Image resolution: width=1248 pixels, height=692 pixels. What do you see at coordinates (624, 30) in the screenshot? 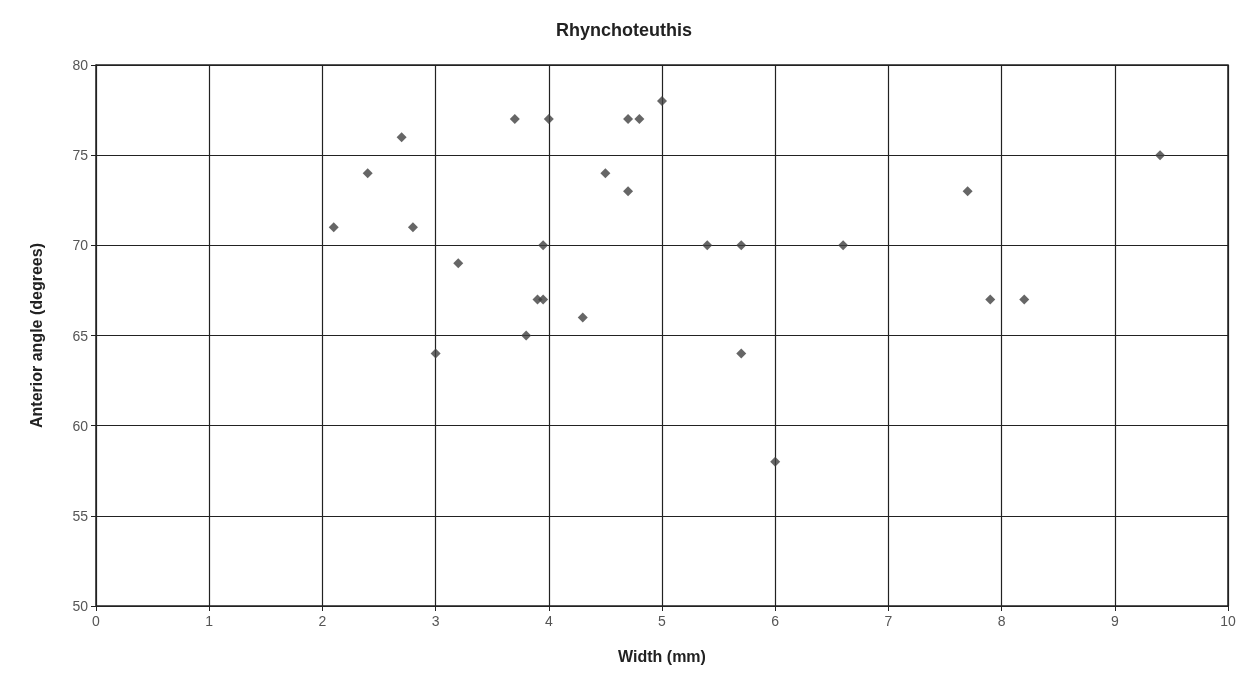
I see `chart-title: Rhynchoteuthis` at bounding box center [624, 30].